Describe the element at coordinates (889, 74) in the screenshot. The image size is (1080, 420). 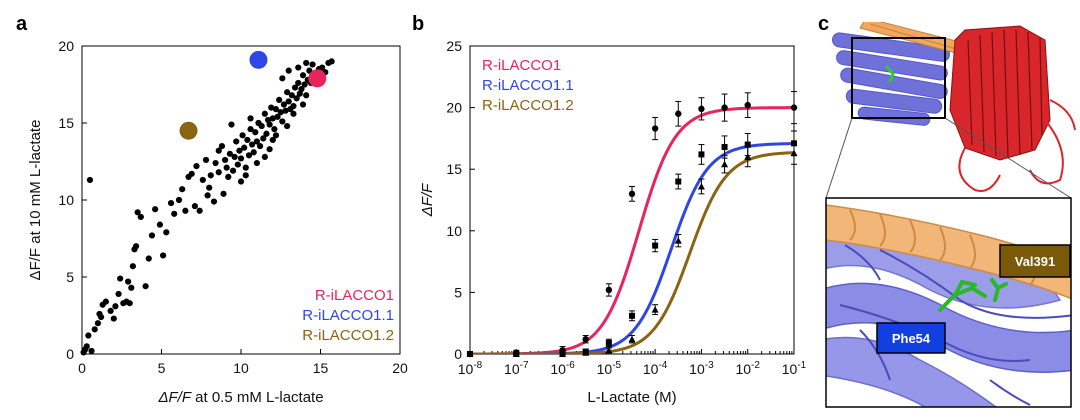
I see `overview-green-residue` at that location.